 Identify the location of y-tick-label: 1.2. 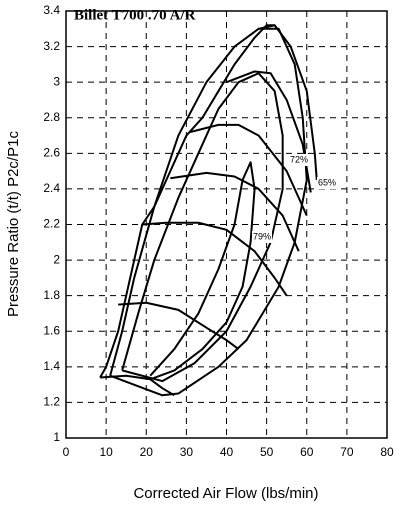
(51, 402).